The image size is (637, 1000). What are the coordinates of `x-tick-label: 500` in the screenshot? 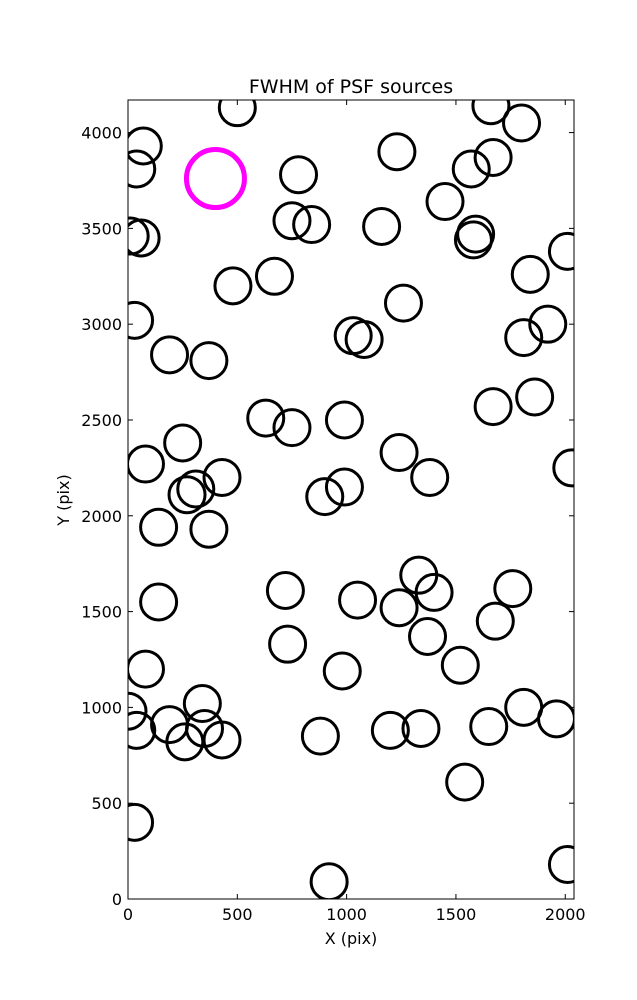 It's located at (237, 914).